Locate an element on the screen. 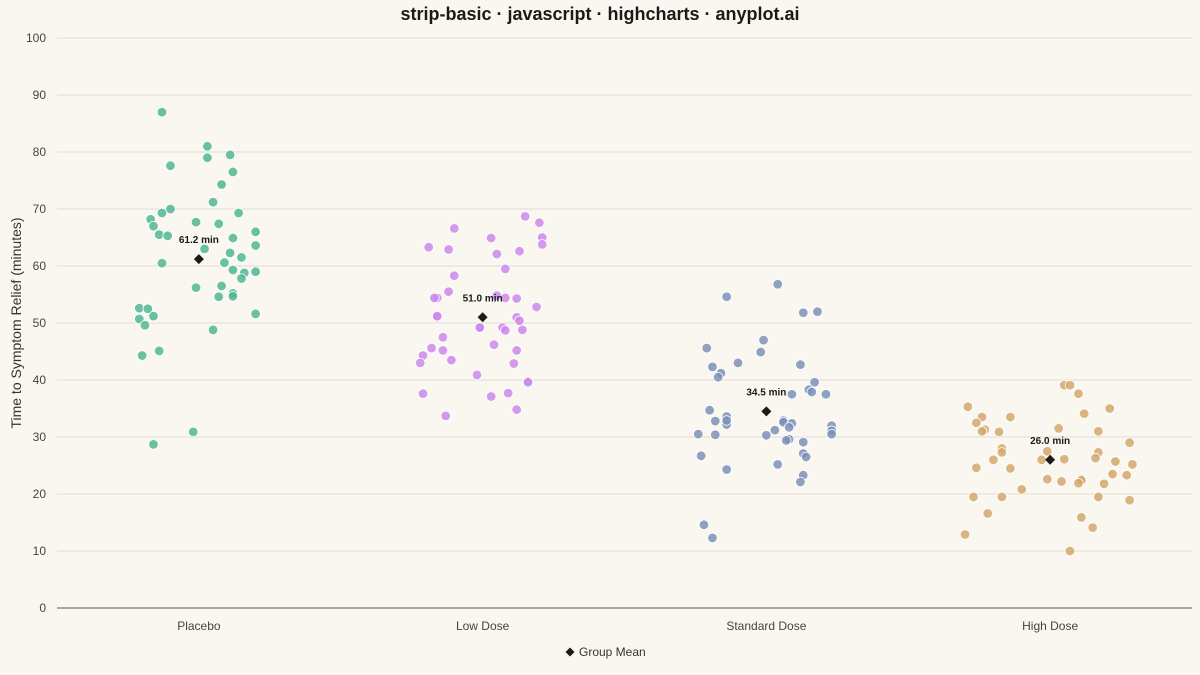 Image resolution: width=1200 pixels, height=675 pixels. legend-item-label: Group Mean is located at coordinates (612, 652).